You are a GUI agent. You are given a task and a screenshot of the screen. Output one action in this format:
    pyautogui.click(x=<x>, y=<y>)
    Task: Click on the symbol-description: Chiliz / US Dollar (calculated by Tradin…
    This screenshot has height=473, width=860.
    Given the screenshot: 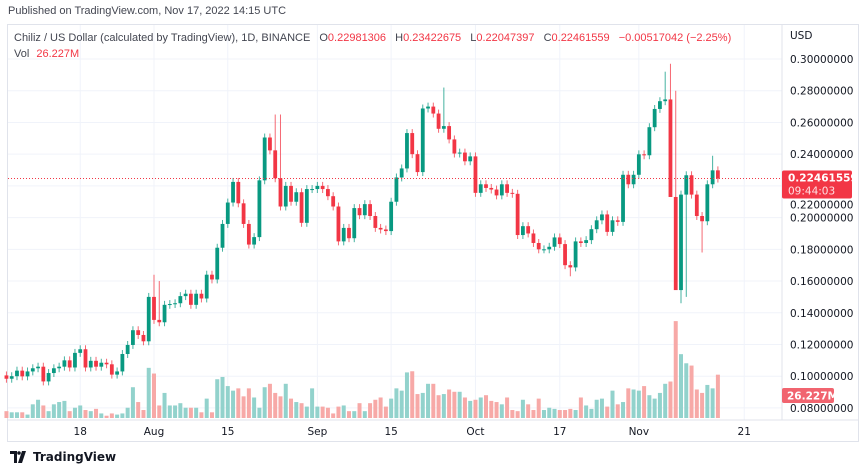 What is the action you would take?
    pyautogui.click(x=162, y=38)
    